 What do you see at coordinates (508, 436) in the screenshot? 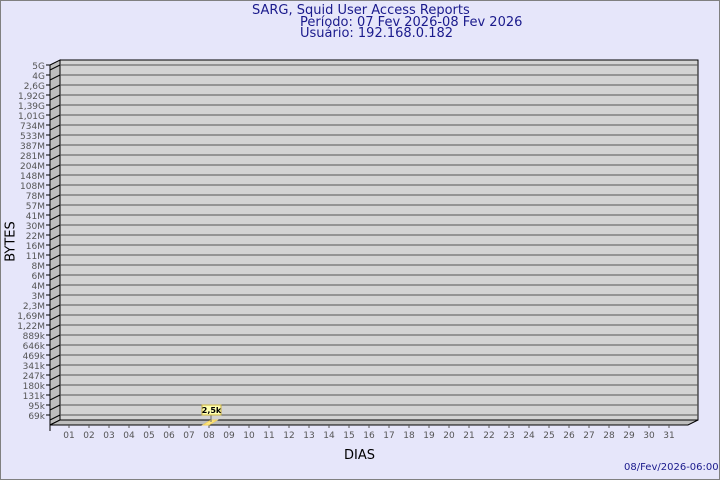
I see `x-tick-label: 23` at bounding box center [508, 436].